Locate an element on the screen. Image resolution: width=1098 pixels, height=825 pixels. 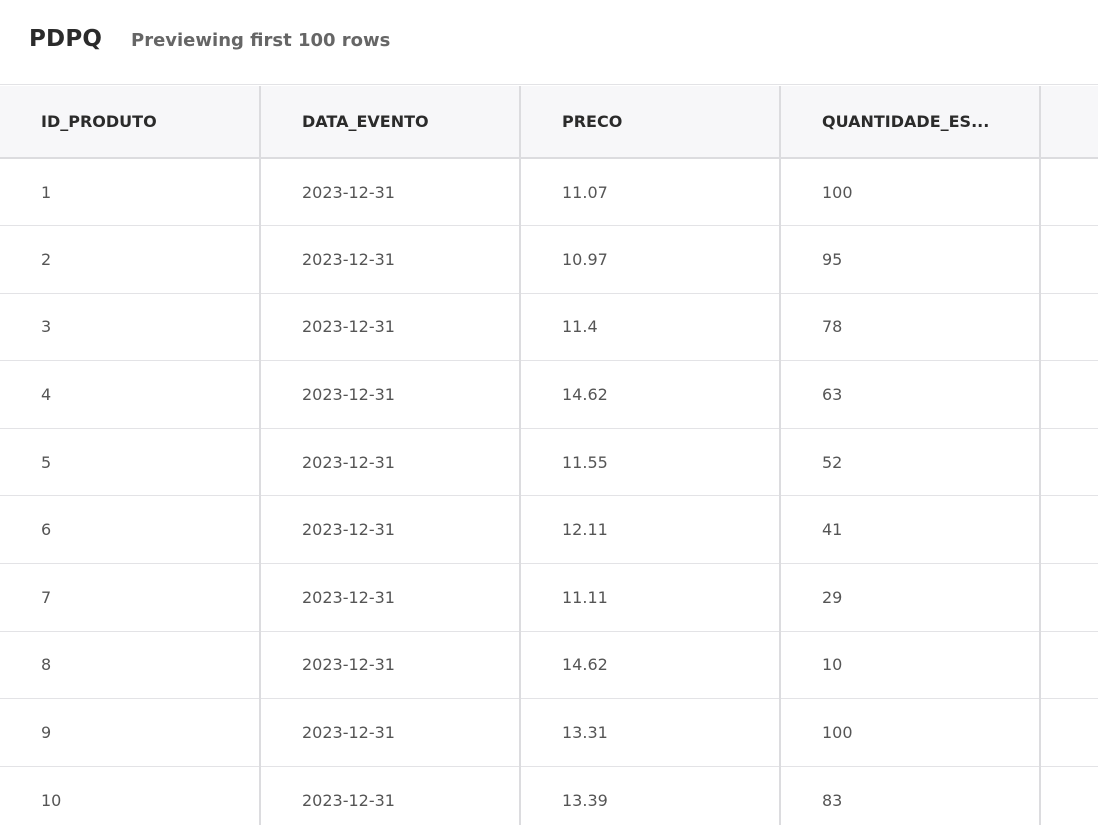
table-row: 4 2023-12-31 14.62 63 is located at coordinates (549, 394).